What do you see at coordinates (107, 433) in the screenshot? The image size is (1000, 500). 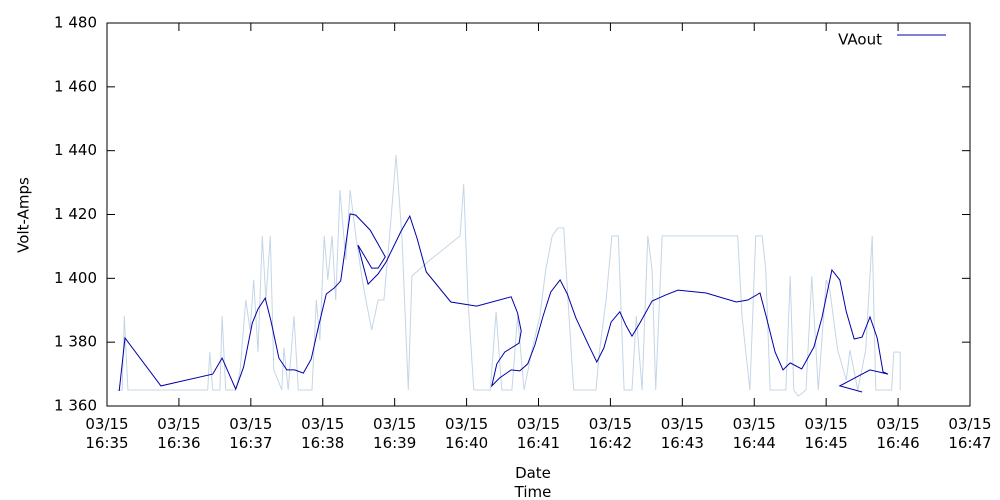 I see `x-tick-label: 03/15 16:35` at bounding box center [107, 433].